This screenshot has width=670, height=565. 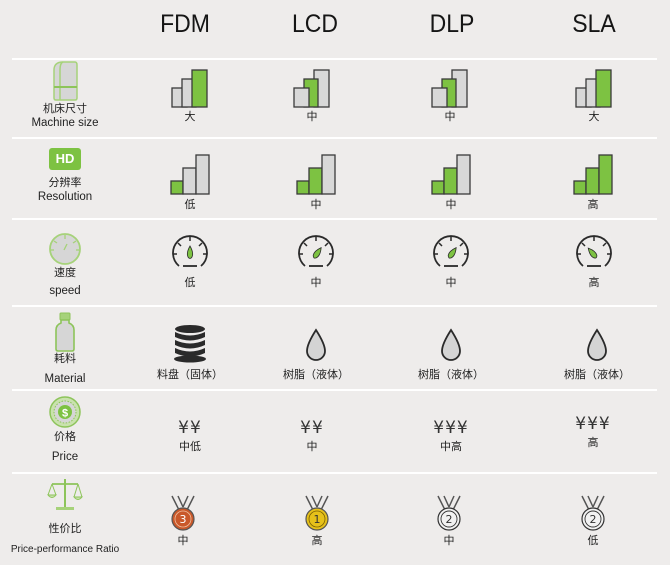 I want to click on cell-dlp-speed: 中, so click(x=451, y=262).